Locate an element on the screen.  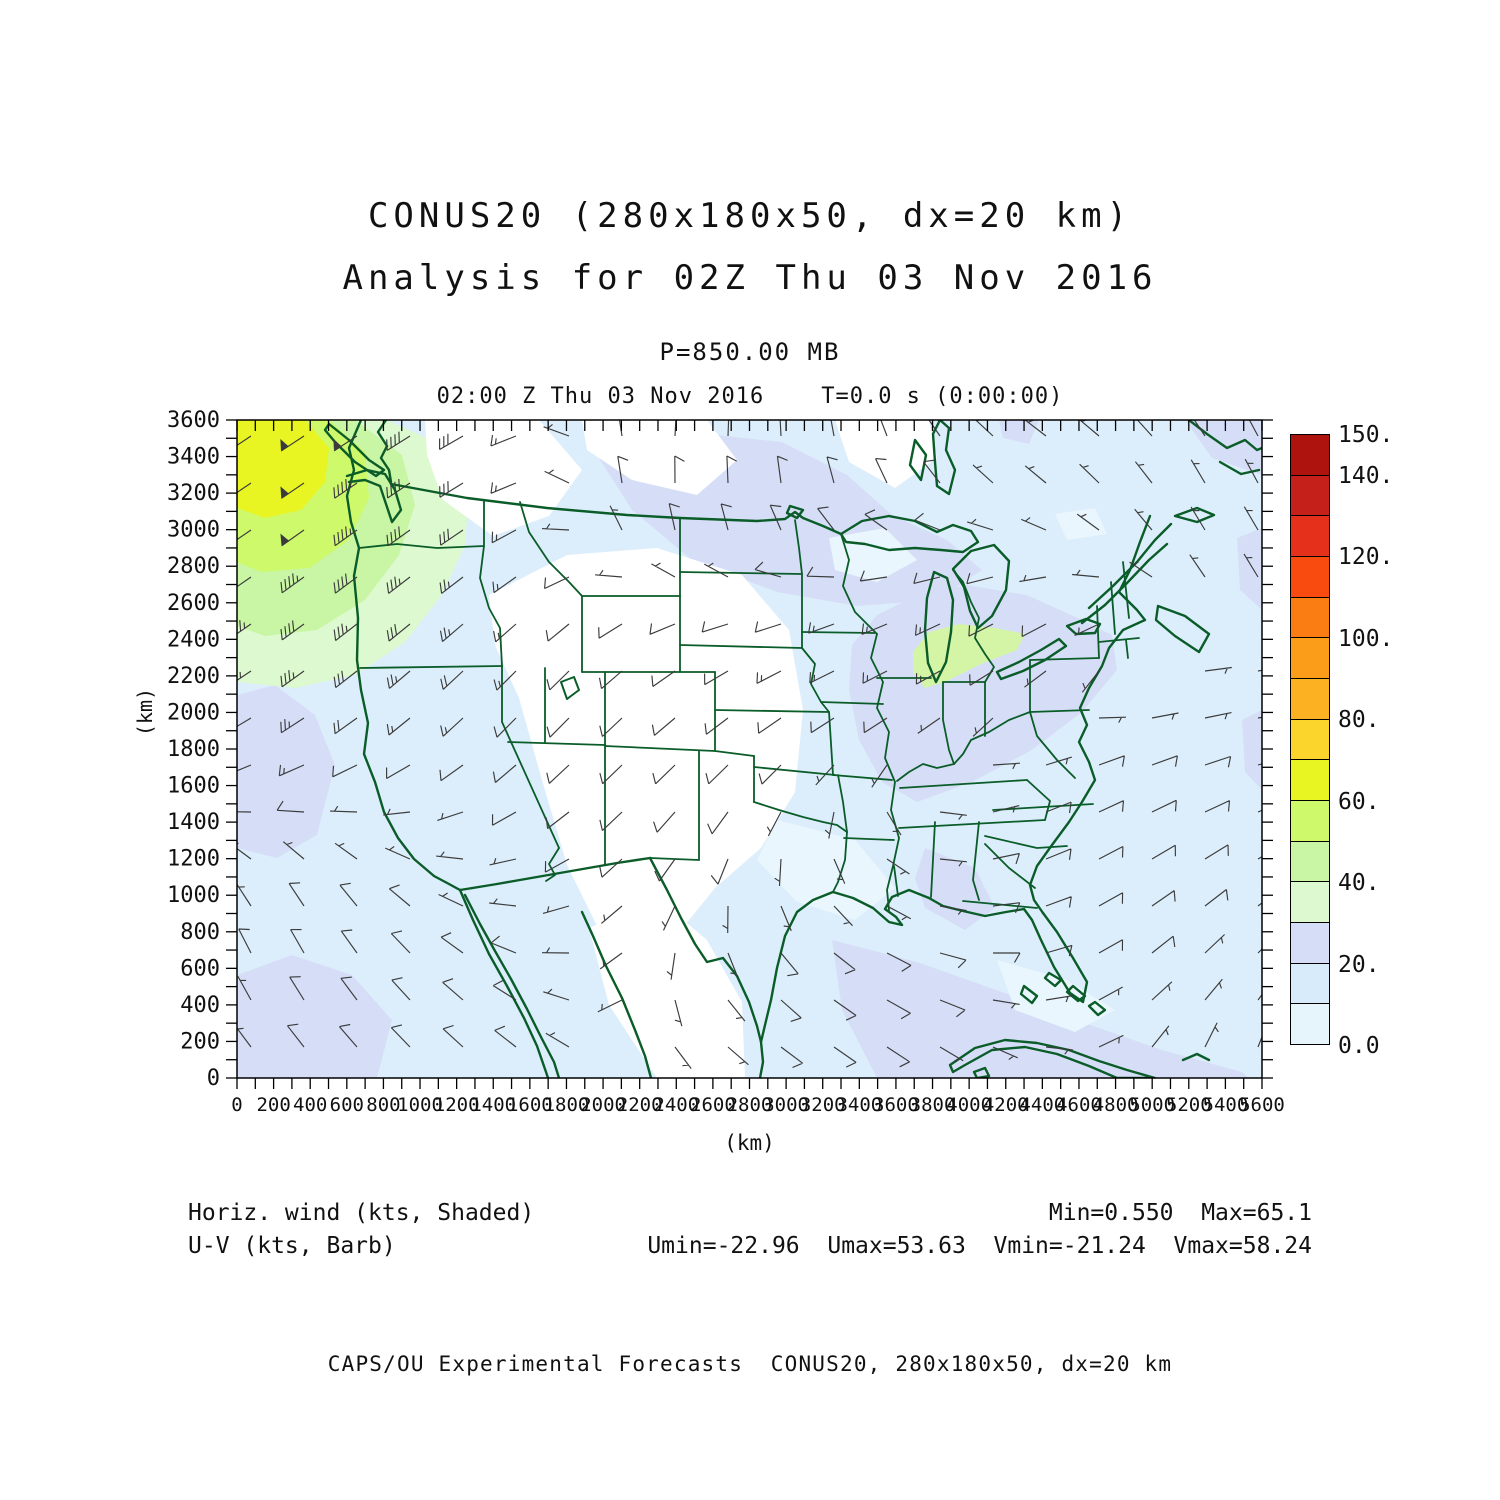
y-axis-label: (km) is located at coordinates (145, 712).